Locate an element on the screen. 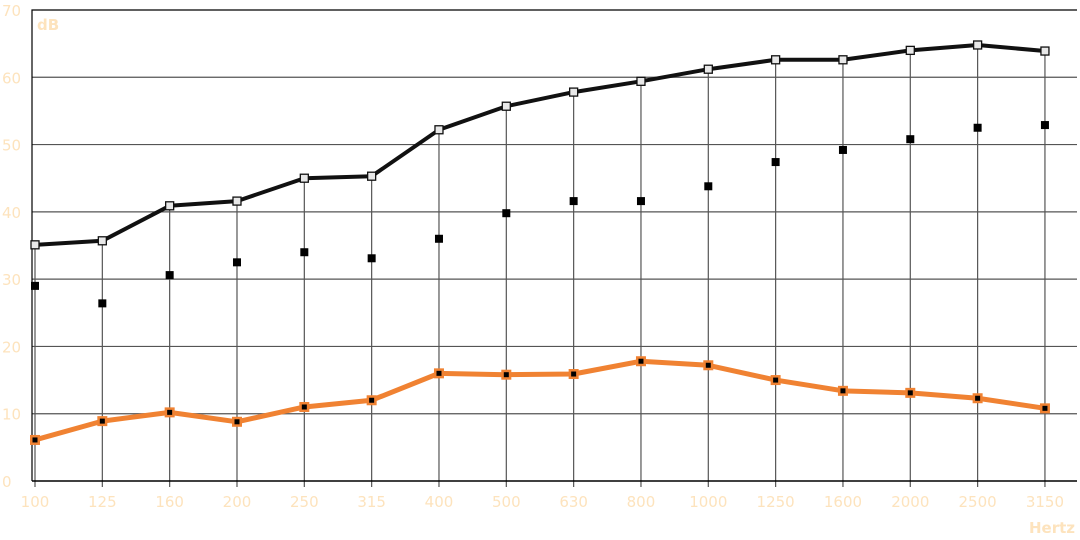 This screenshot has width=1080, height=540. x-tick-label: 1000 is located at coordinates (708, 502).